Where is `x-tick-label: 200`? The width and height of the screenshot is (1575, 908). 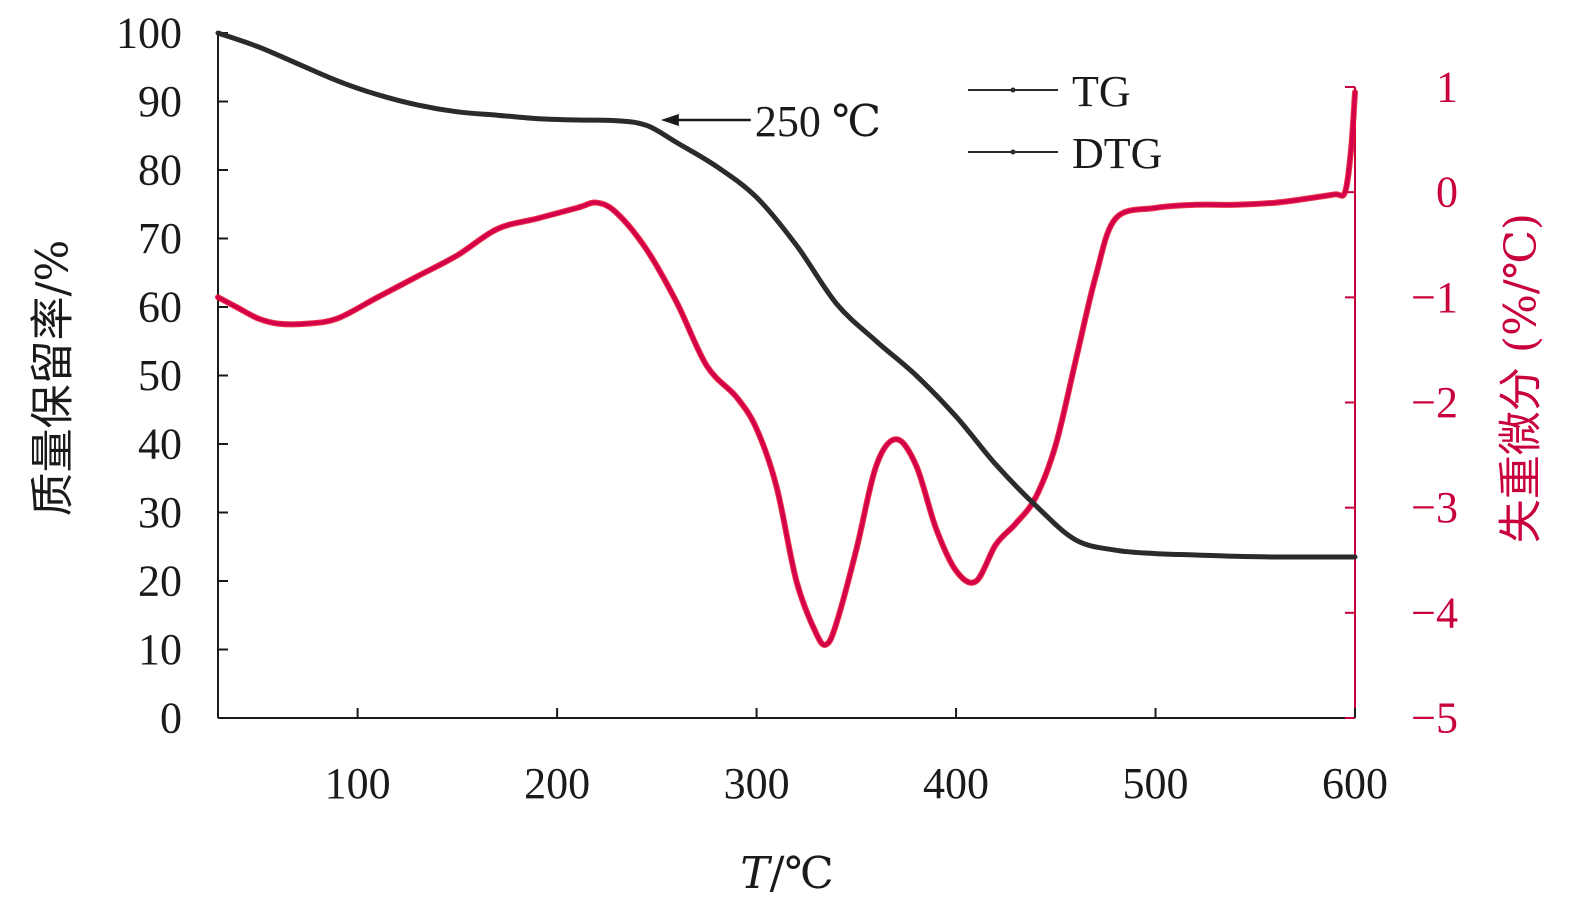 x-tick-label: 200 is located at coordinates (557, 783).